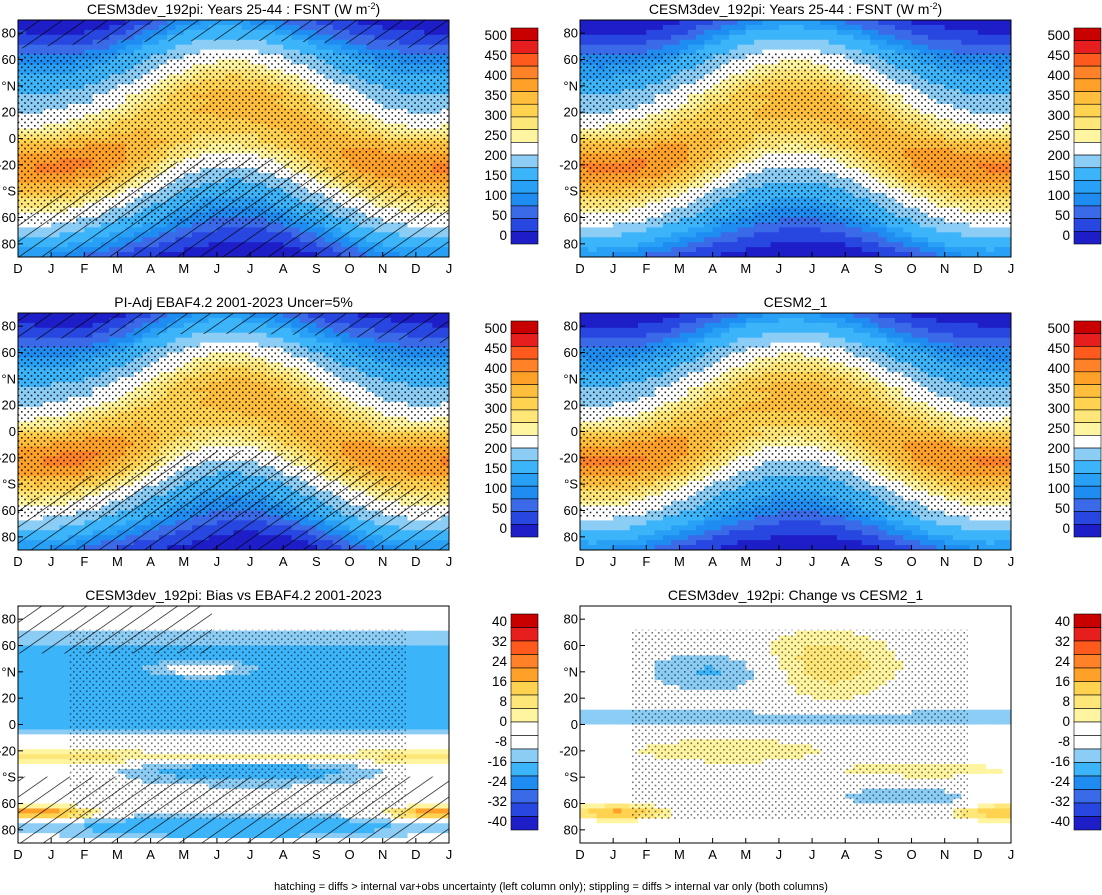 This screenshot has height=895, width=1102. What do you see at coordinates (495, 175) in the screenshot?
I see `colorbar-label: 150` at bounding box center [495, 175].